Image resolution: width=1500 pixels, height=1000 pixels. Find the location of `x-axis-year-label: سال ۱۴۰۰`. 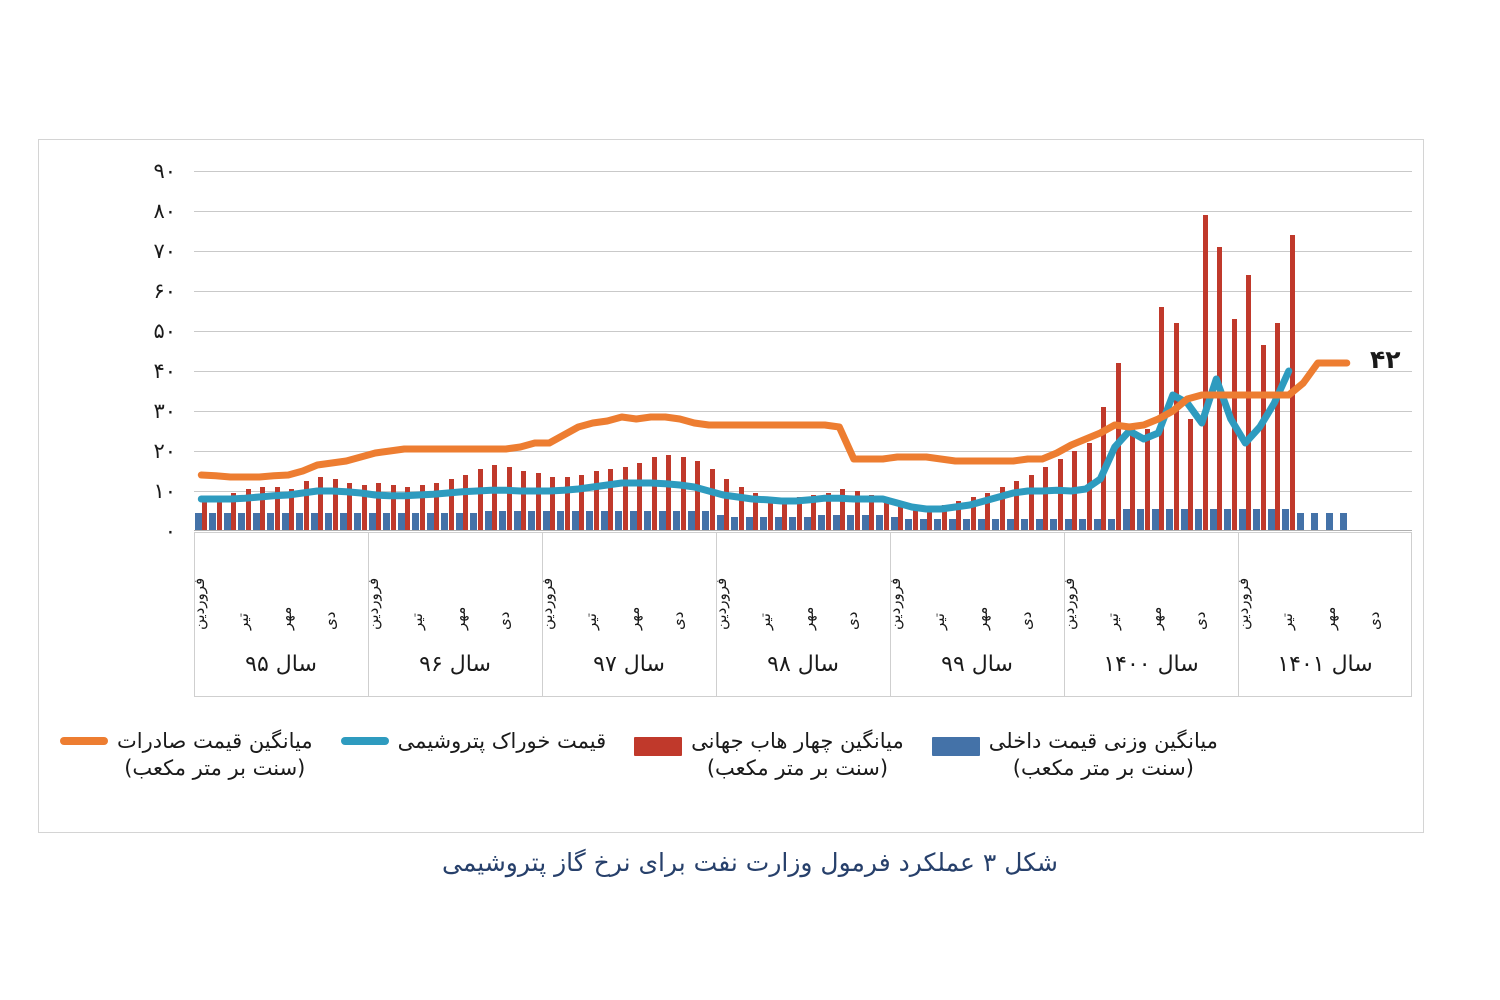

x-axis-year-label: سال ۱۴۰۰ is located at coordinates (1151, 664).